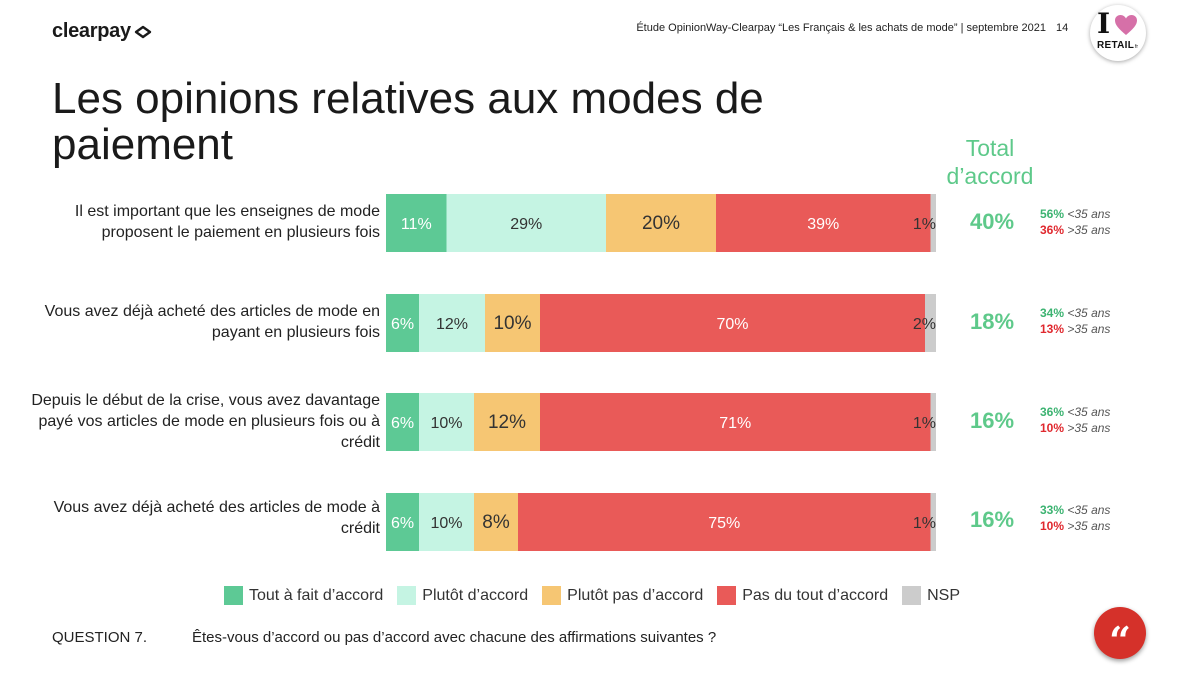 The width and height of the screenshot is (1200, 675). I want to click on legend-item-plutot-pas: Plutôt pas d’accord, so click(622, 595).